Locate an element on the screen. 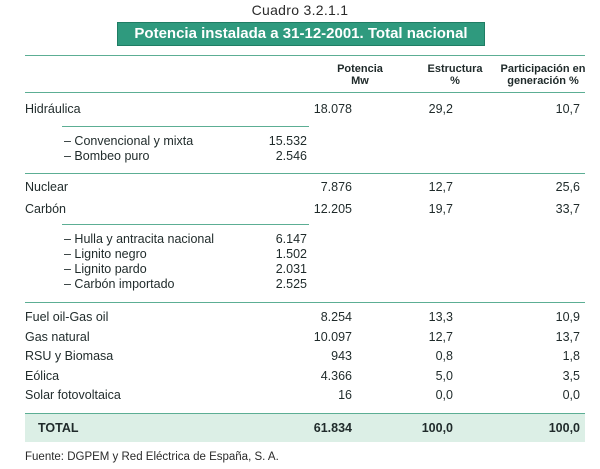 This screenshot has height=469, width=600. row-label-fuel: Fuel oil-Gas oil is located at coordinates (67, 317).